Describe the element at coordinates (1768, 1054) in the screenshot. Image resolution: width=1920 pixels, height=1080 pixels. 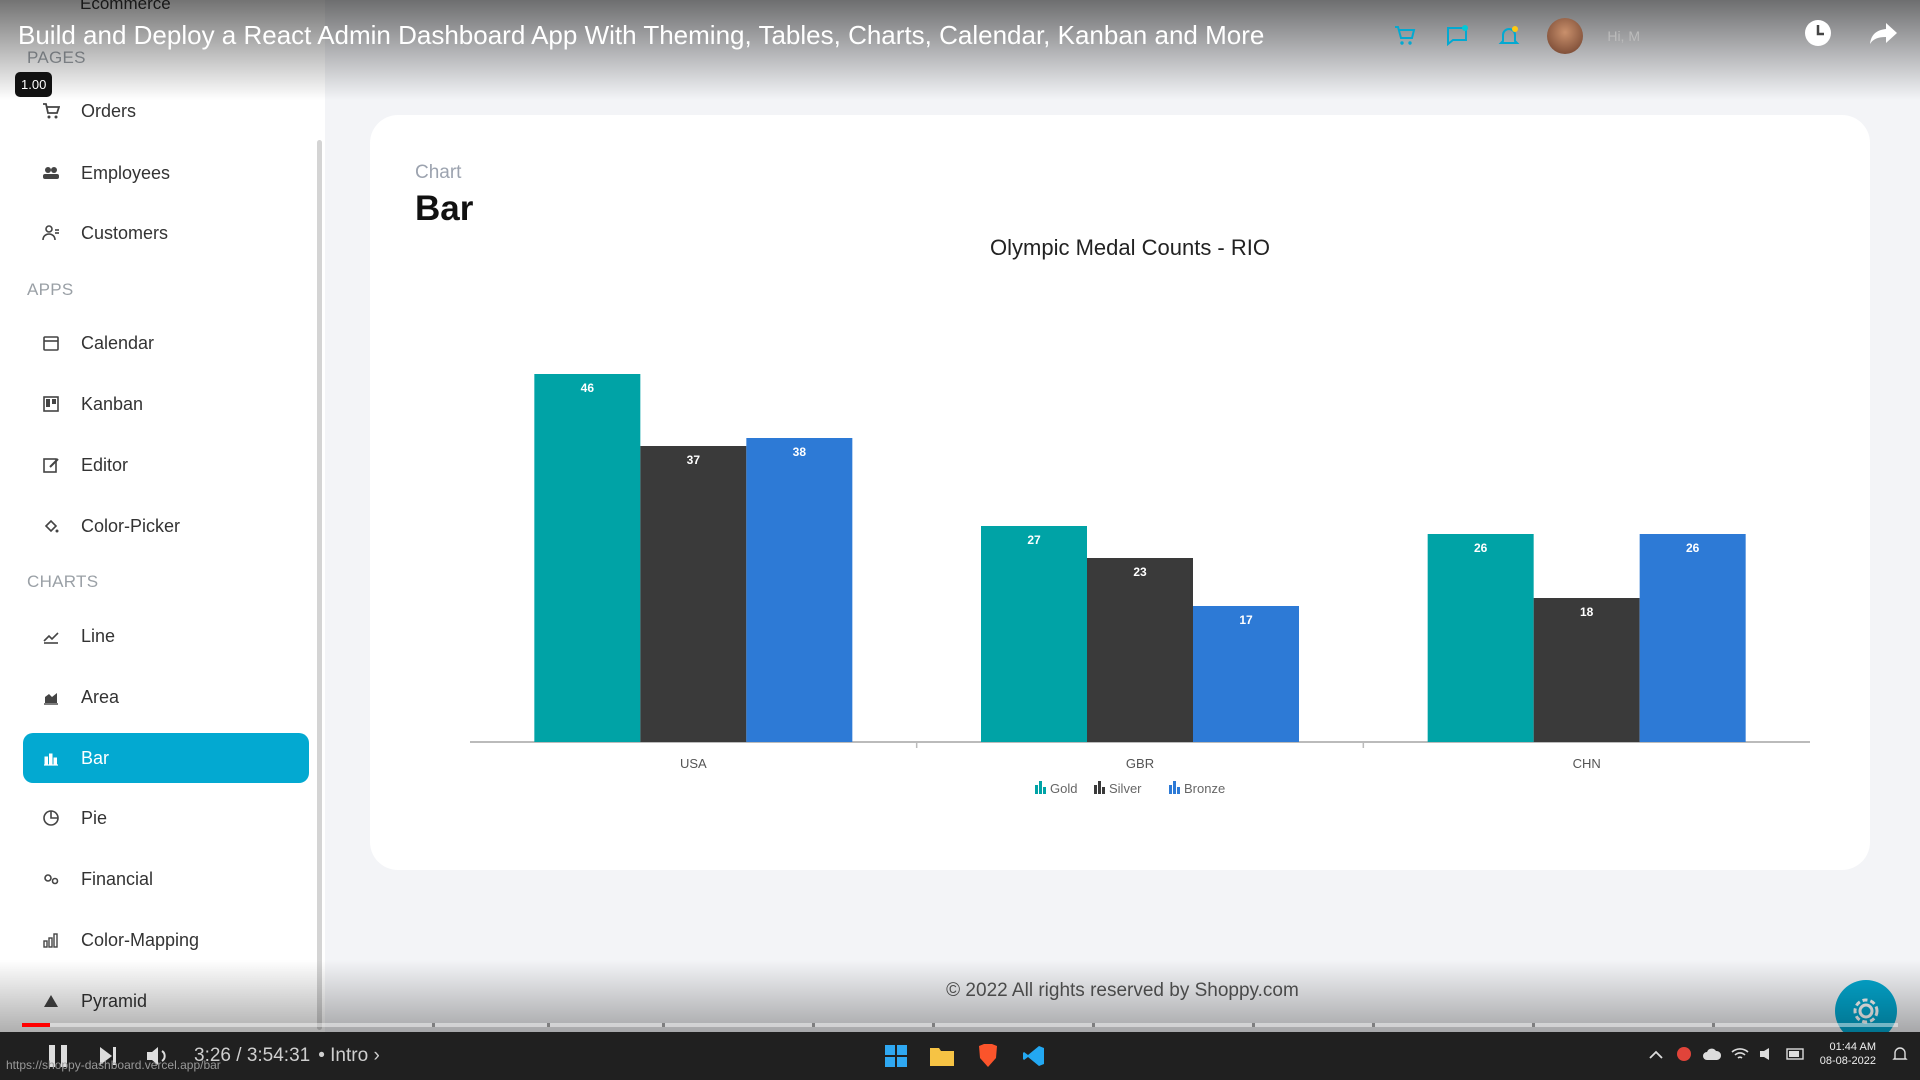
I see `speaker-icon` at that location.